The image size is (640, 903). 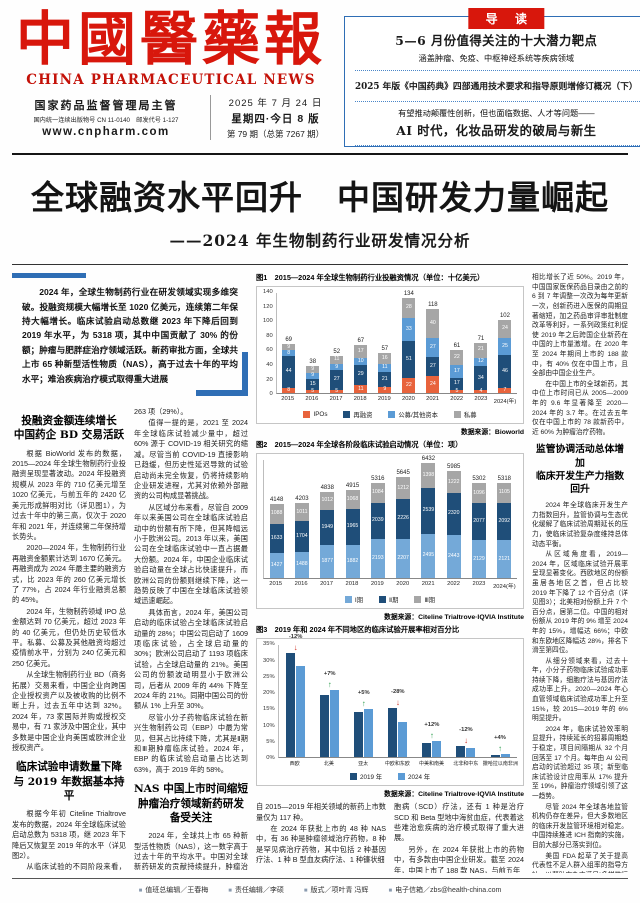 I want to click on x-tick-label: 西欧, so click(x=294, y=764).